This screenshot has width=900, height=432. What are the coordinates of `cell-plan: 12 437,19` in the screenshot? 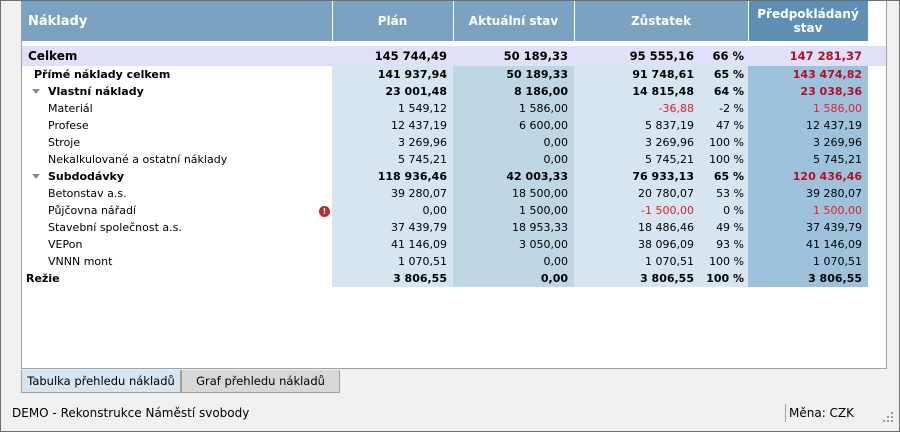 It's located at (392, 125).